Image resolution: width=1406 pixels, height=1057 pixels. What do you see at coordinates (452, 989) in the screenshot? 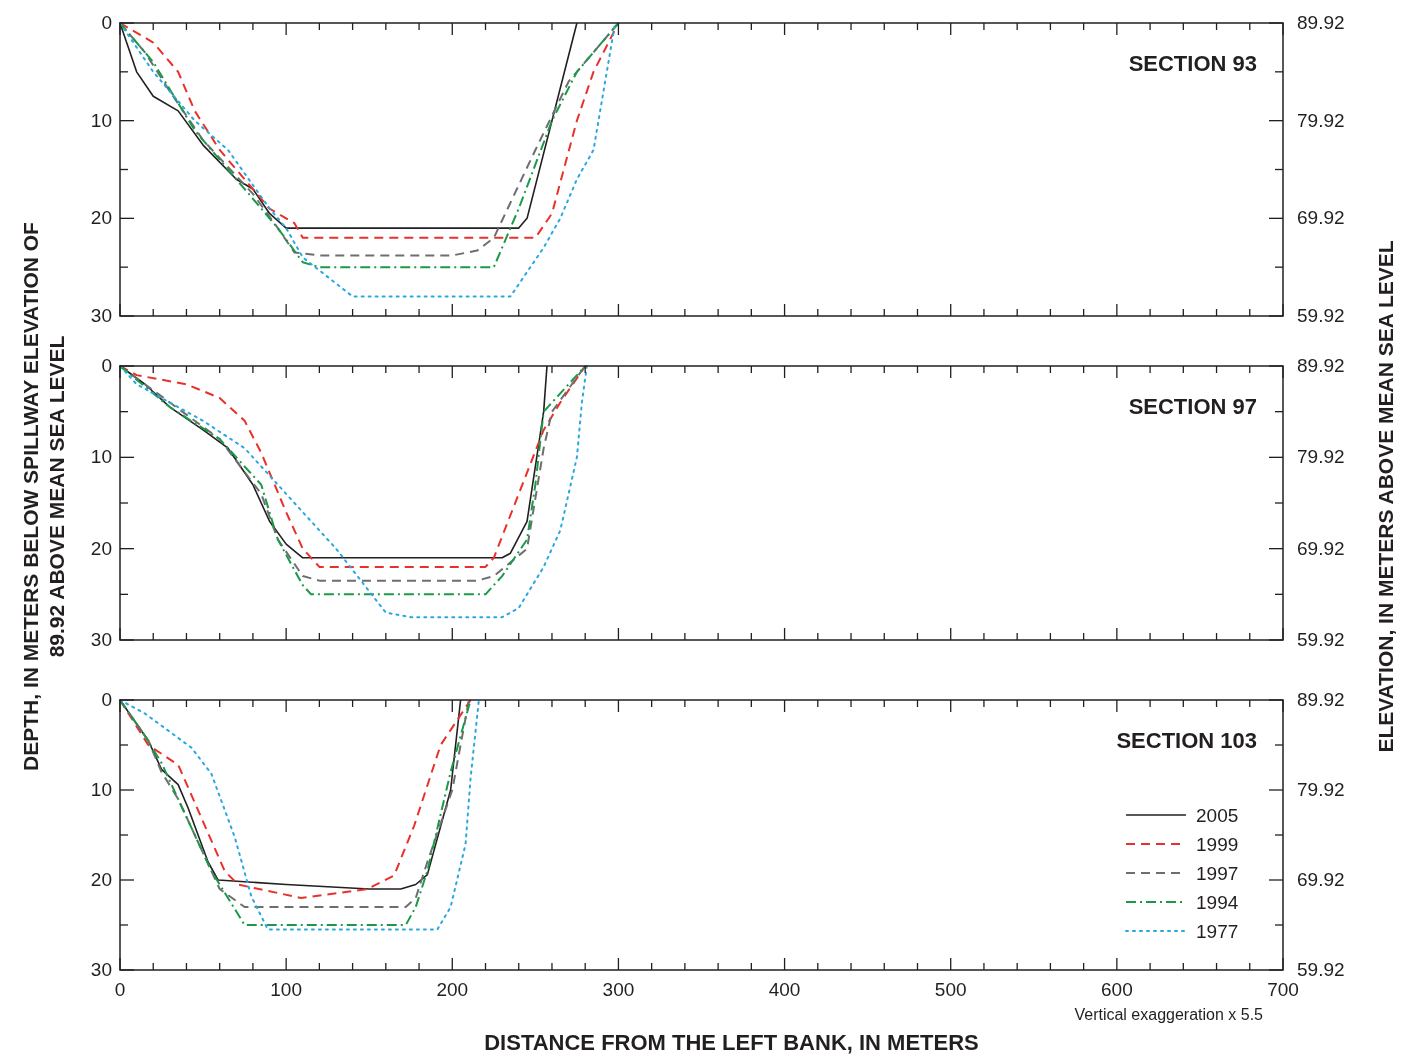
I see `x-tick-label: 200` at bounding box center [452, 989].